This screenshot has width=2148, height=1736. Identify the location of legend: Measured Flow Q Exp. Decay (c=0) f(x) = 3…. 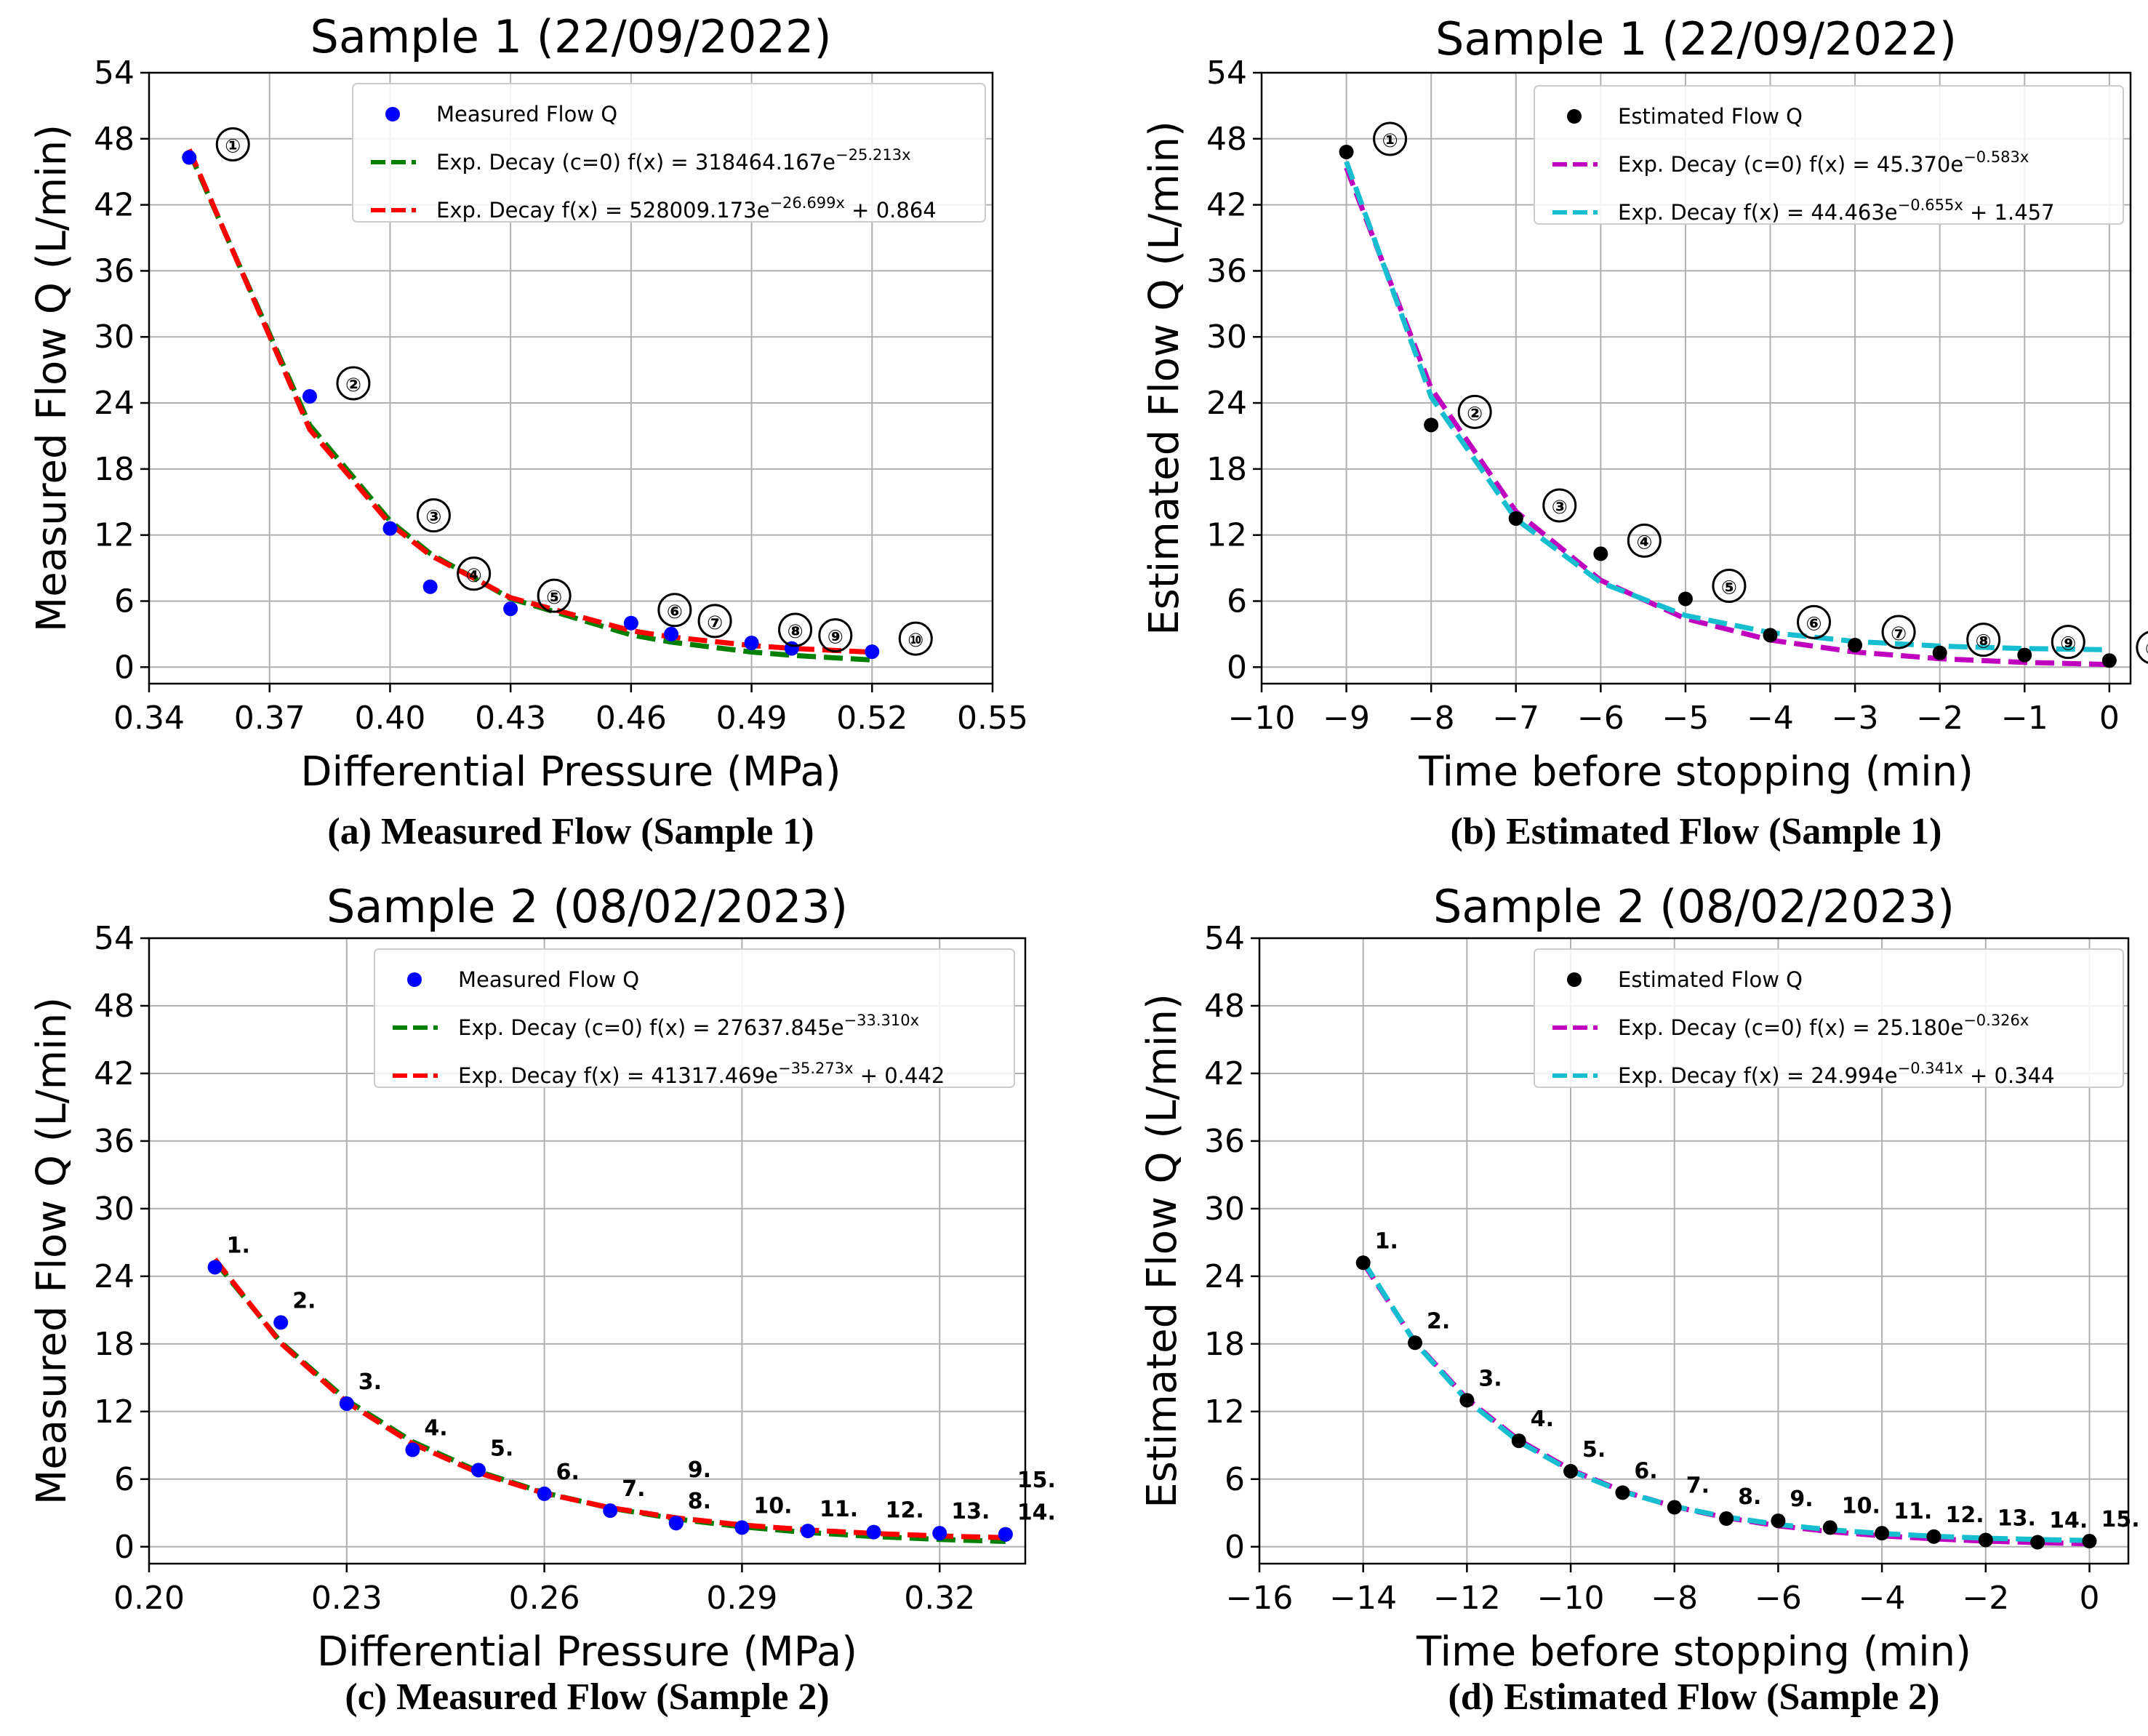
(669, 153).